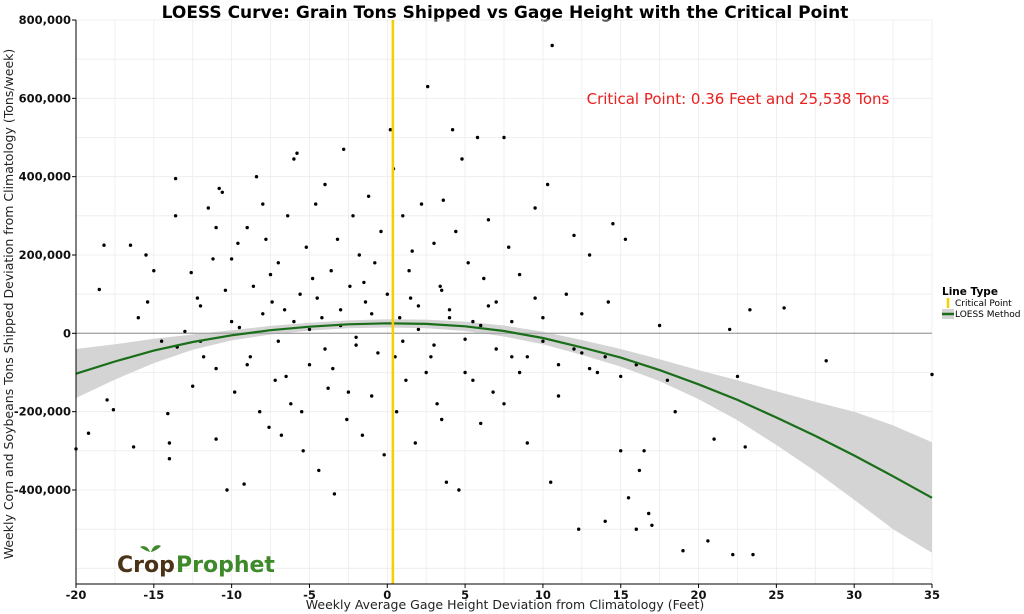 The image size is (1024, 614). I want to click on logo-text-crop: Crop, so click(146, 565).